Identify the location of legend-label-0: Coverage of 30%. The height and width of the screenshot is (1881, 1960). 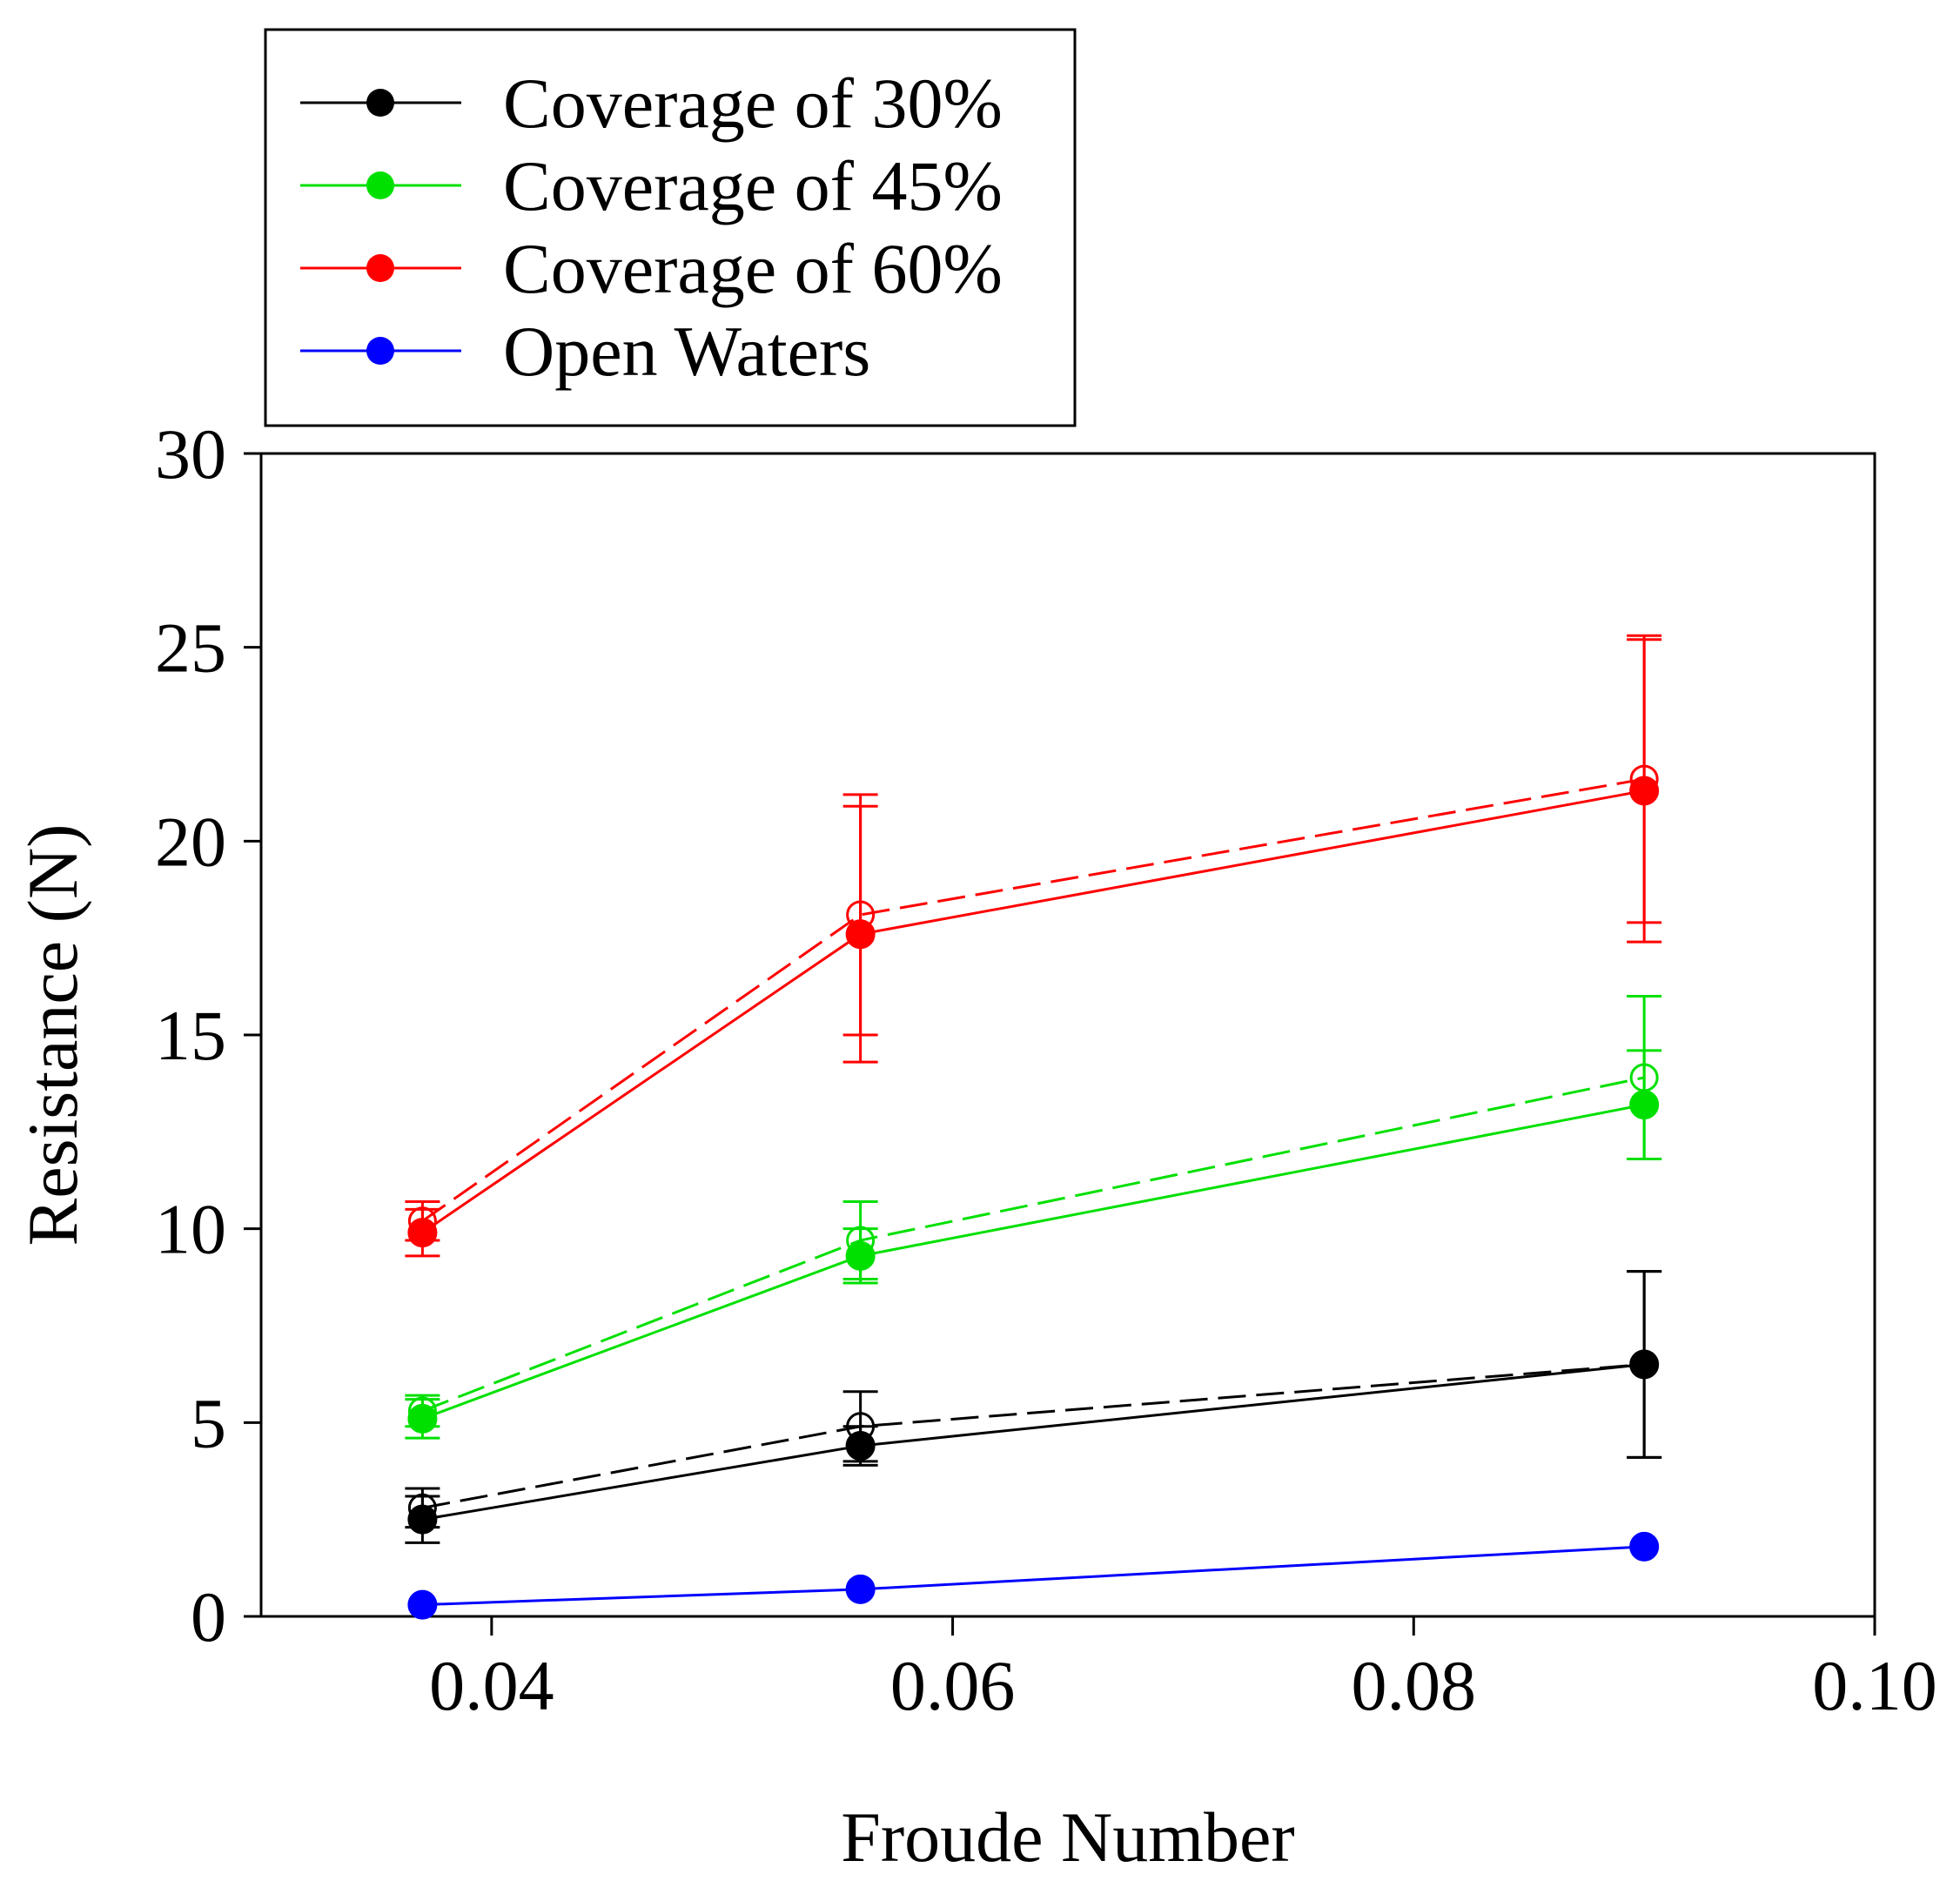
(753, 103).